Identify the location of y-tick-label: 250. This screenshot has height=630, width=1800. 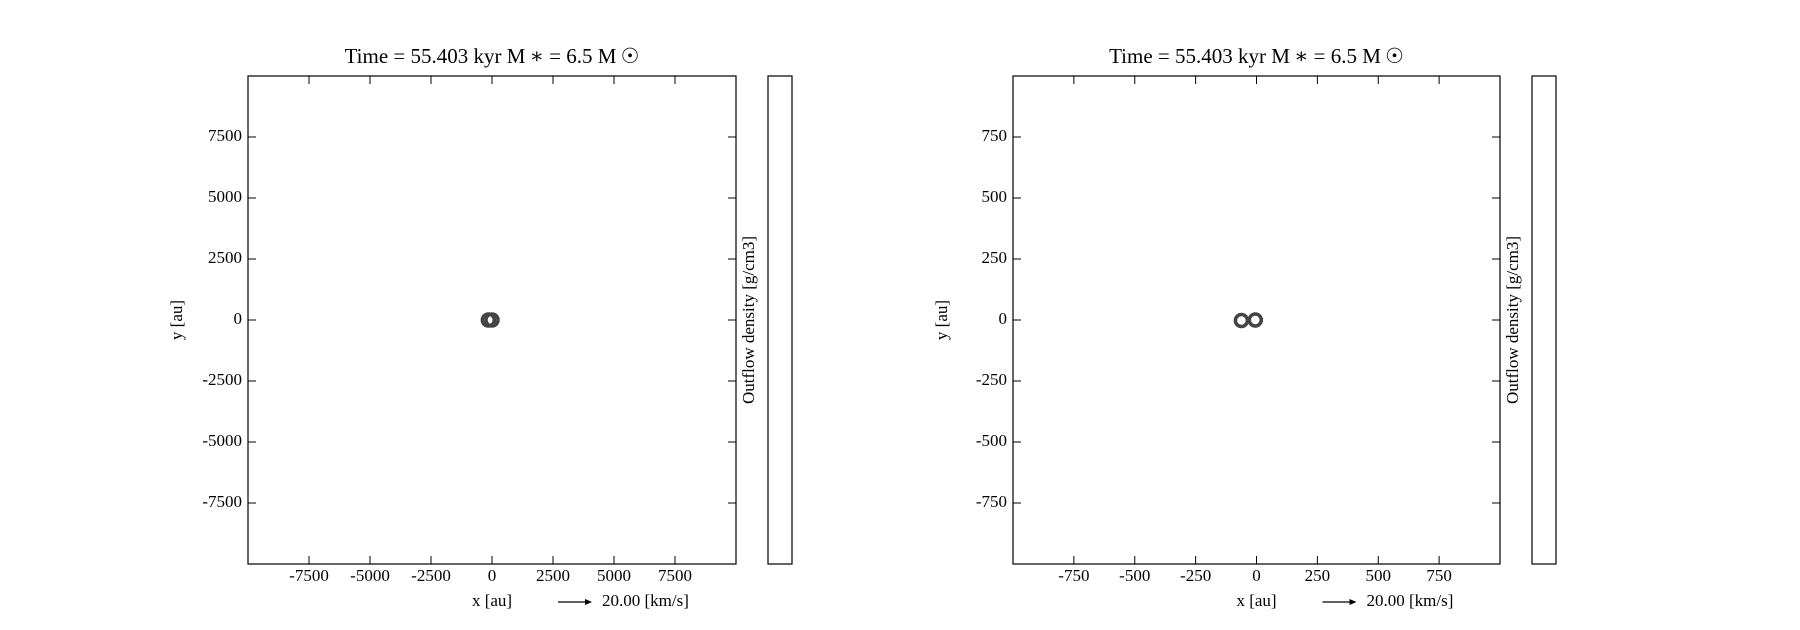
(995, 257).